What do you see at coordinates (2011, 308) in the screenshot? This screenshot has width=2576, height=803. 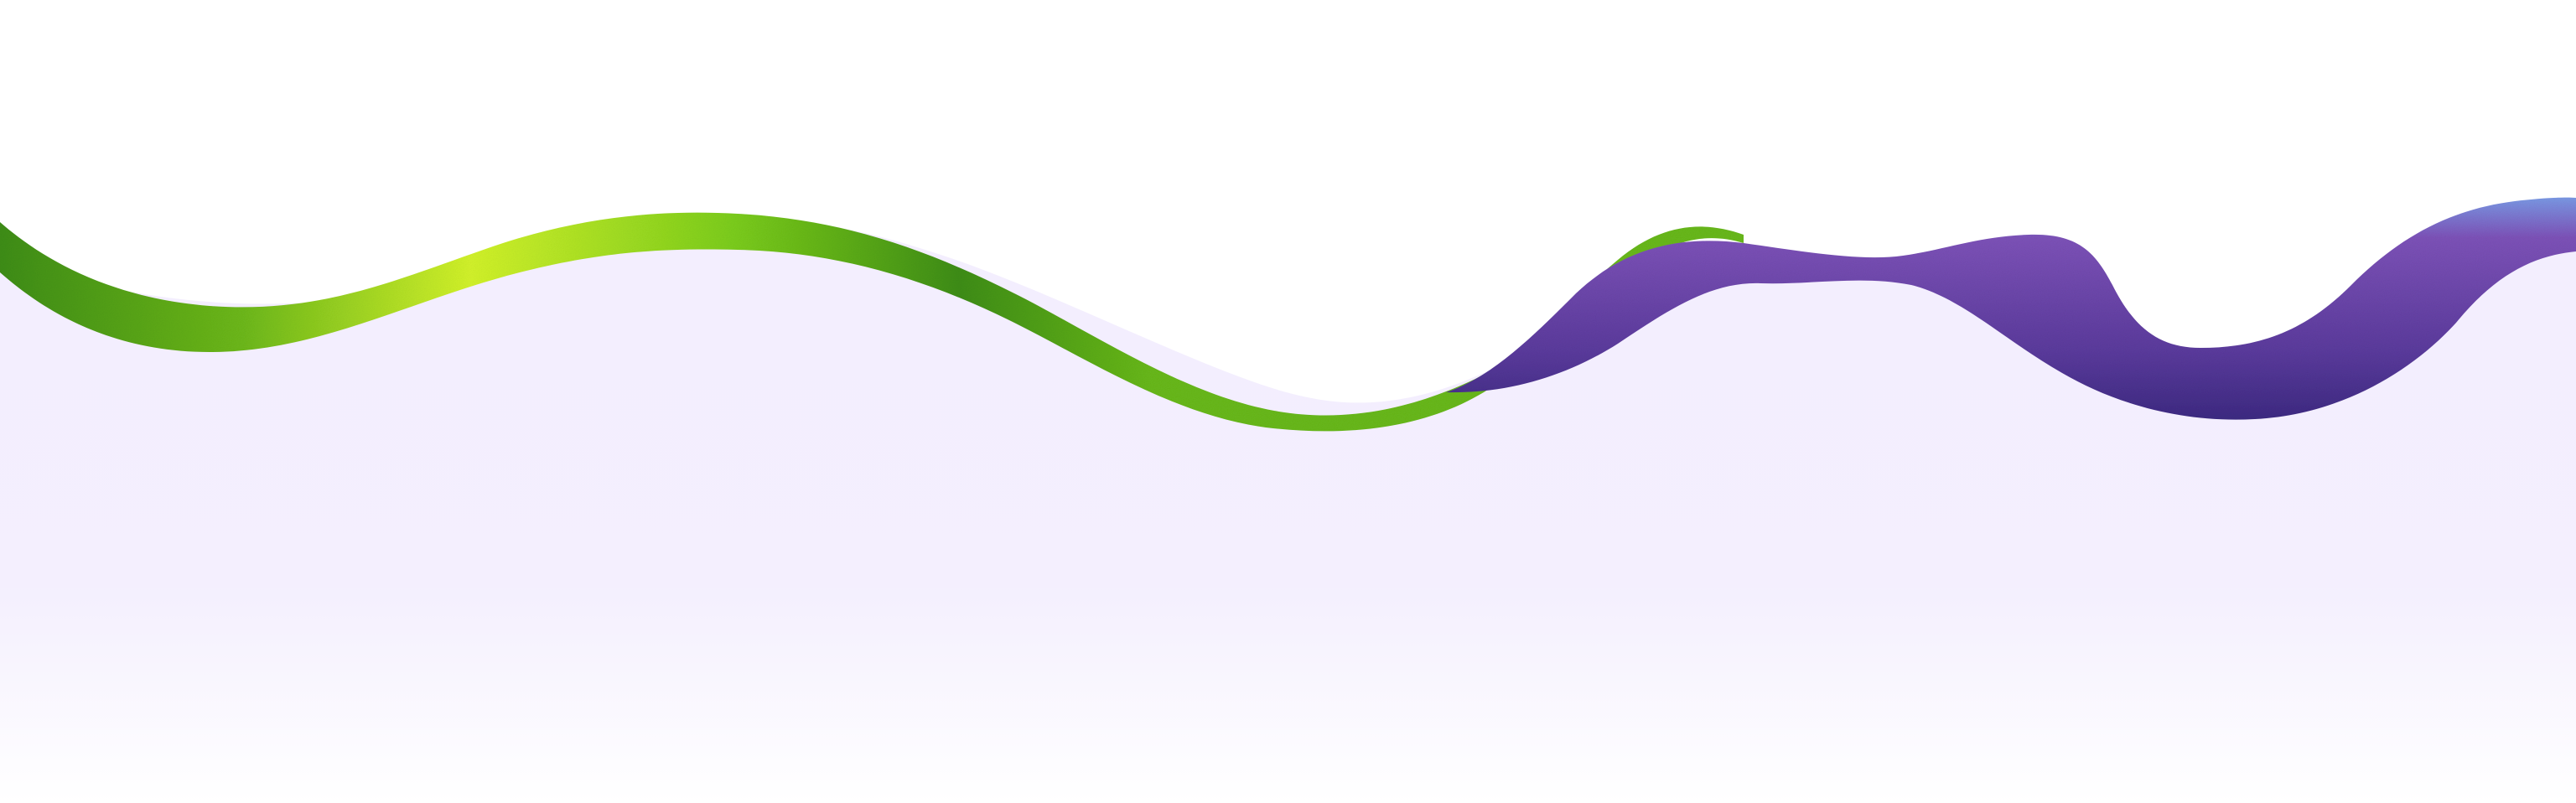 I see `purple-ribbon` at bounding box center [2011, 308].